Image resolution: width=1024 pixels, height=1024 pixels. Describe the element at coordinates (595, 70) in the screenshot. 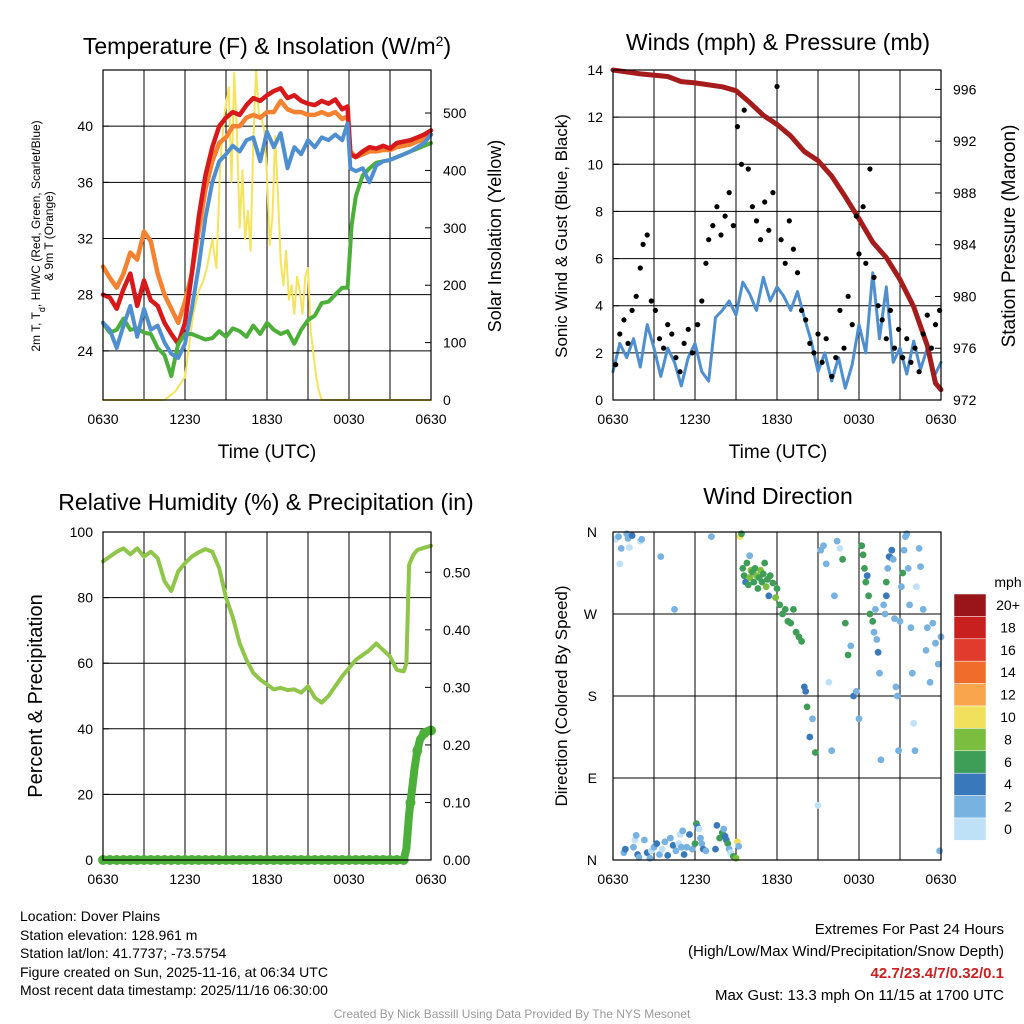

I see `winds-left-tick-label: 14` at that location.